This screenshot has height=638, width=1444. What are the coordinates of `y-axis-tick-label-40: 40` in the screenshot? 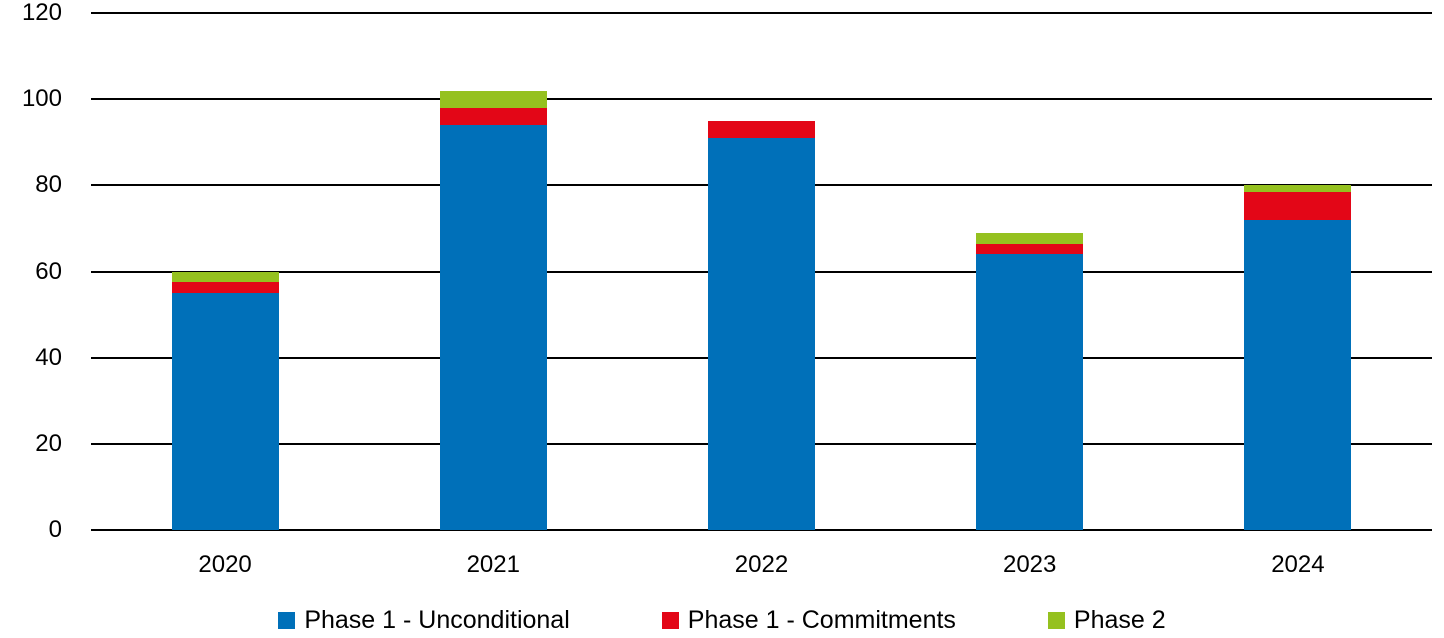 It's located at (48, 357).